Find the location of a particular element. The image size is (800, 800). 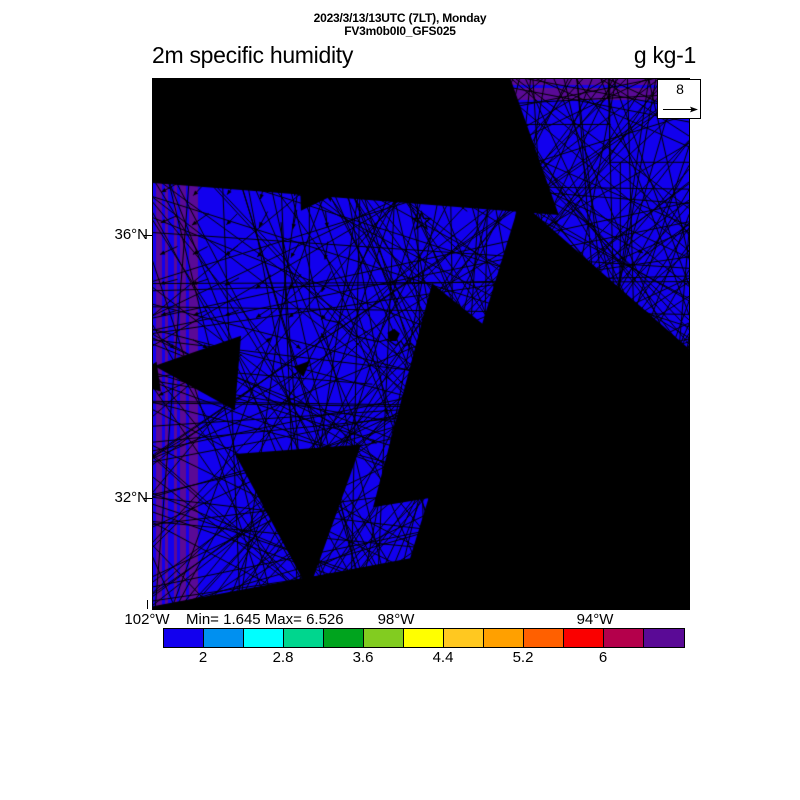

colorbar-tick: 6 is located at coordinates (603, 657).